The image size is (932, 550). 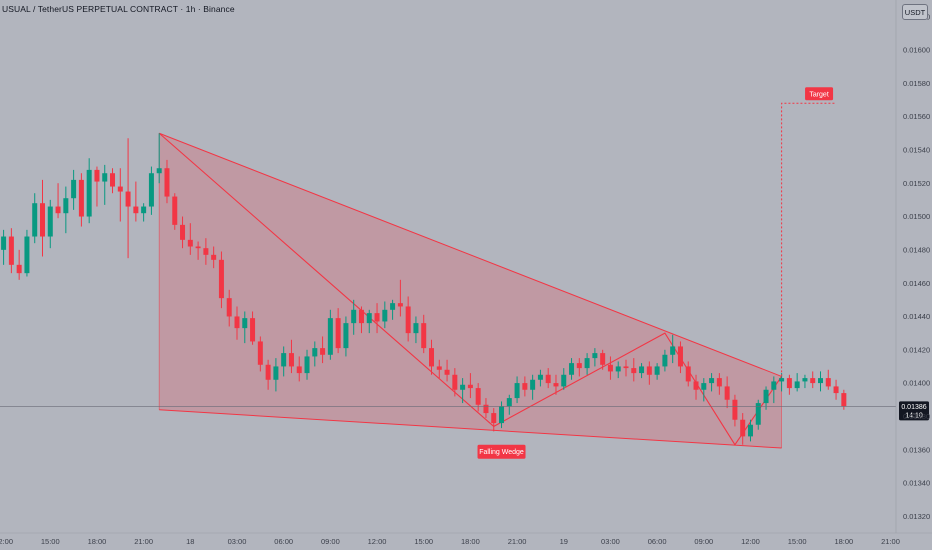 I want to click on price-tick-label: 0.01400, so click(x=916, y=383).